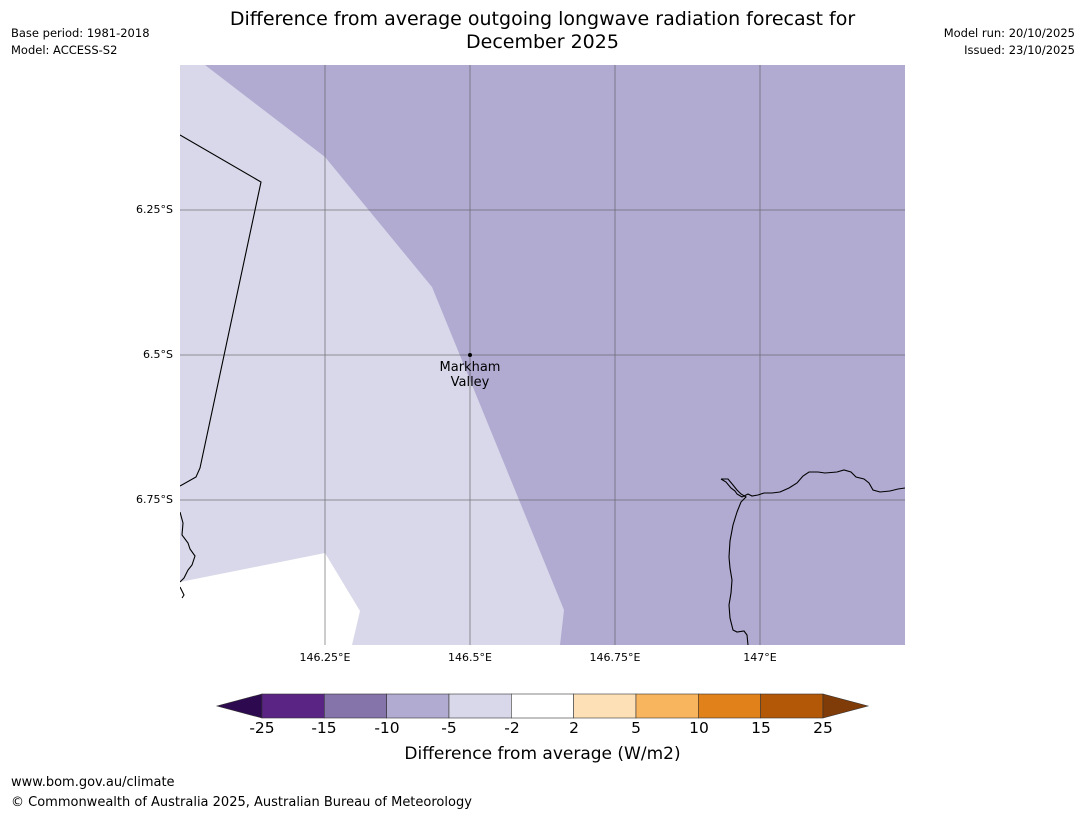 The width and height of the screenshot is (1085, 816). What do you see at coordinates (80, 42) in the screenshot?
I see `metadata-left: Base period: 1981-2018 Model: ACCESS-S2` at bounding box center [80, 42].